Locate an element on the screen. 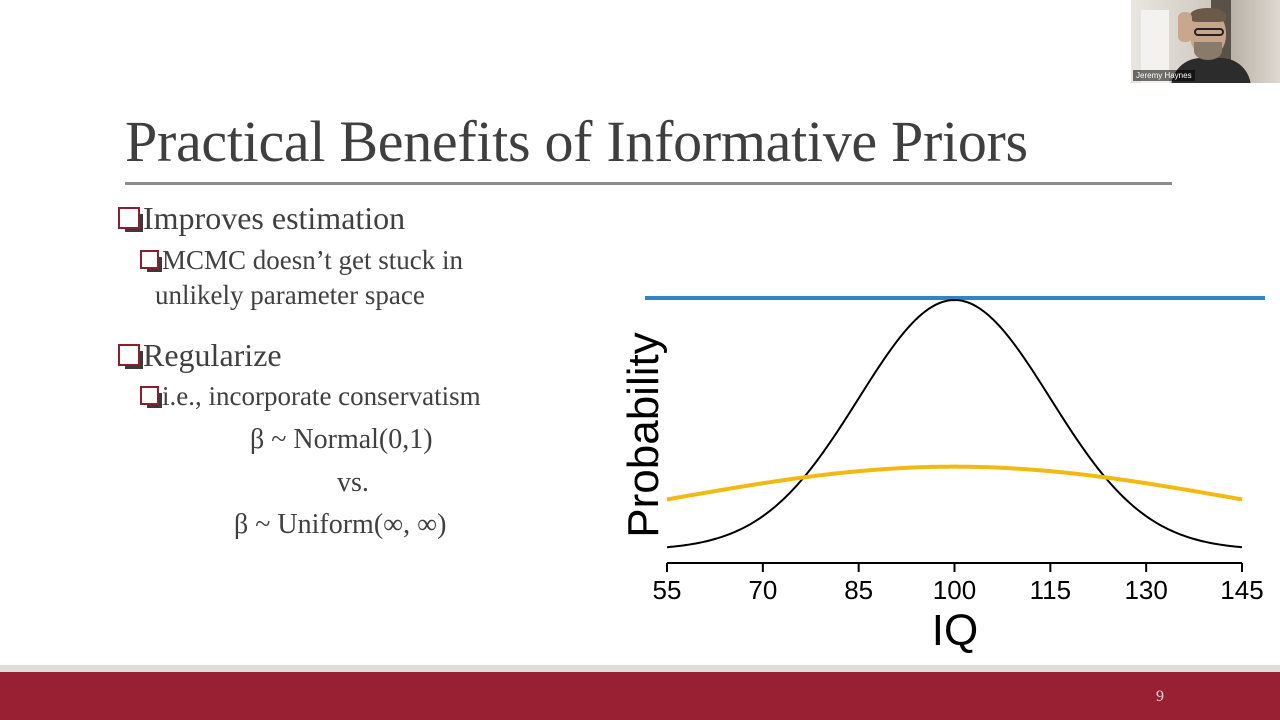  sub-bullet-continuation: unlikely parameter space is located at coordinates (290, 295).